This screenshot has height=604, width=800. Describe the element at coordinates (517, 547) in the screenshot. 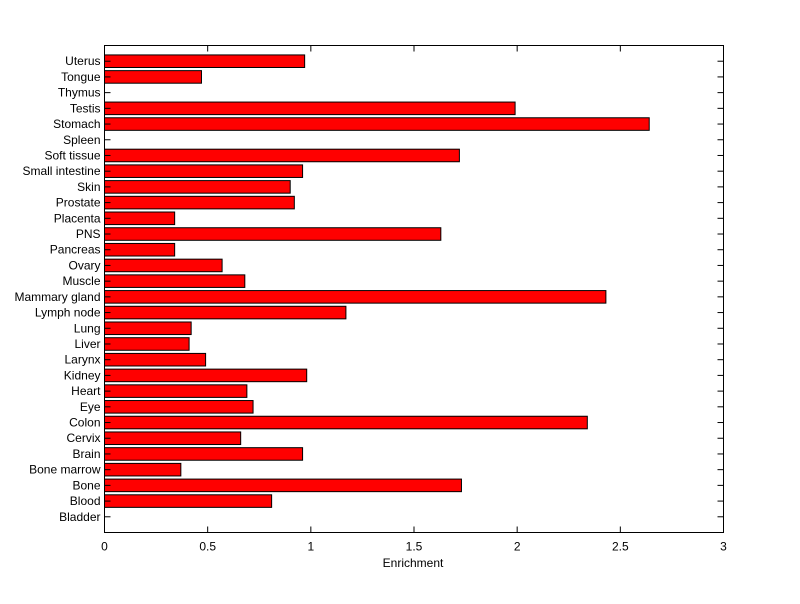

I see `x-tick-label: 2` at that location.